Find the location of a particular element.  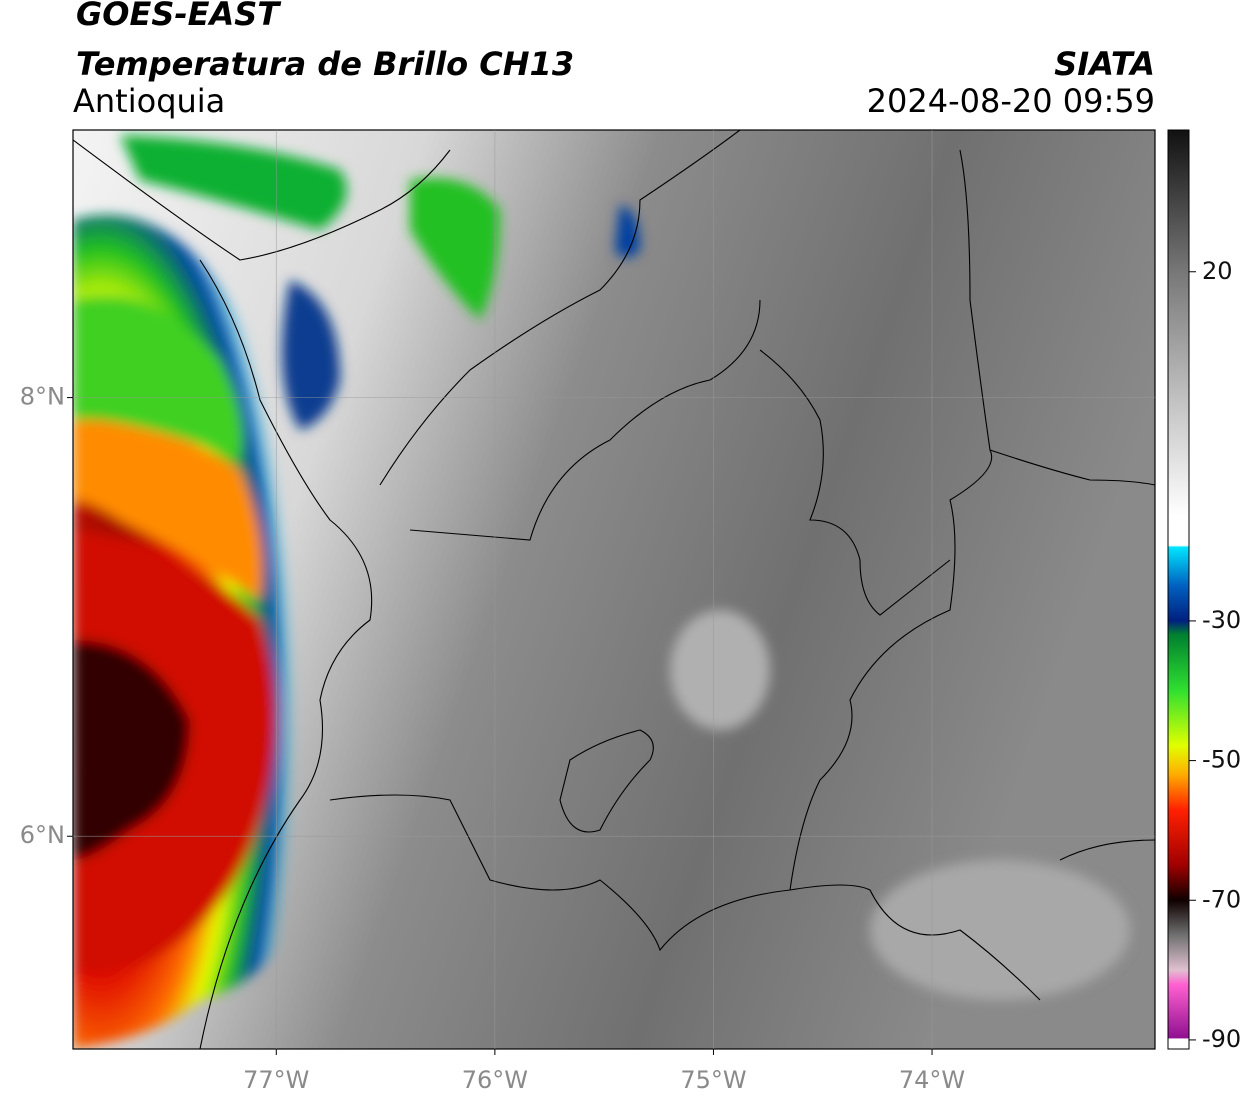

region: Antioquia is located at coordinates (149, 101).